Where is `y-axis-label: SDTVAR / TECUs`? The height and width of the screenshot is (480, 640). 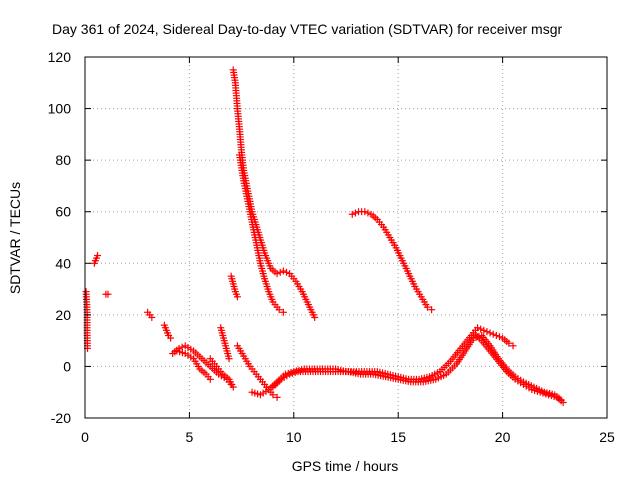
y-axis-label: SDTVAR / TECUs is located at coordinates (15, 238).